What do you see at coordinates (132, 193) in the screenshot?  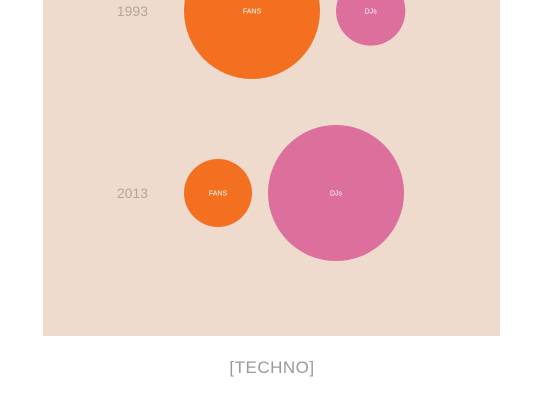 I see `year-label-2013: 2013` at bounding box center [132, 193].